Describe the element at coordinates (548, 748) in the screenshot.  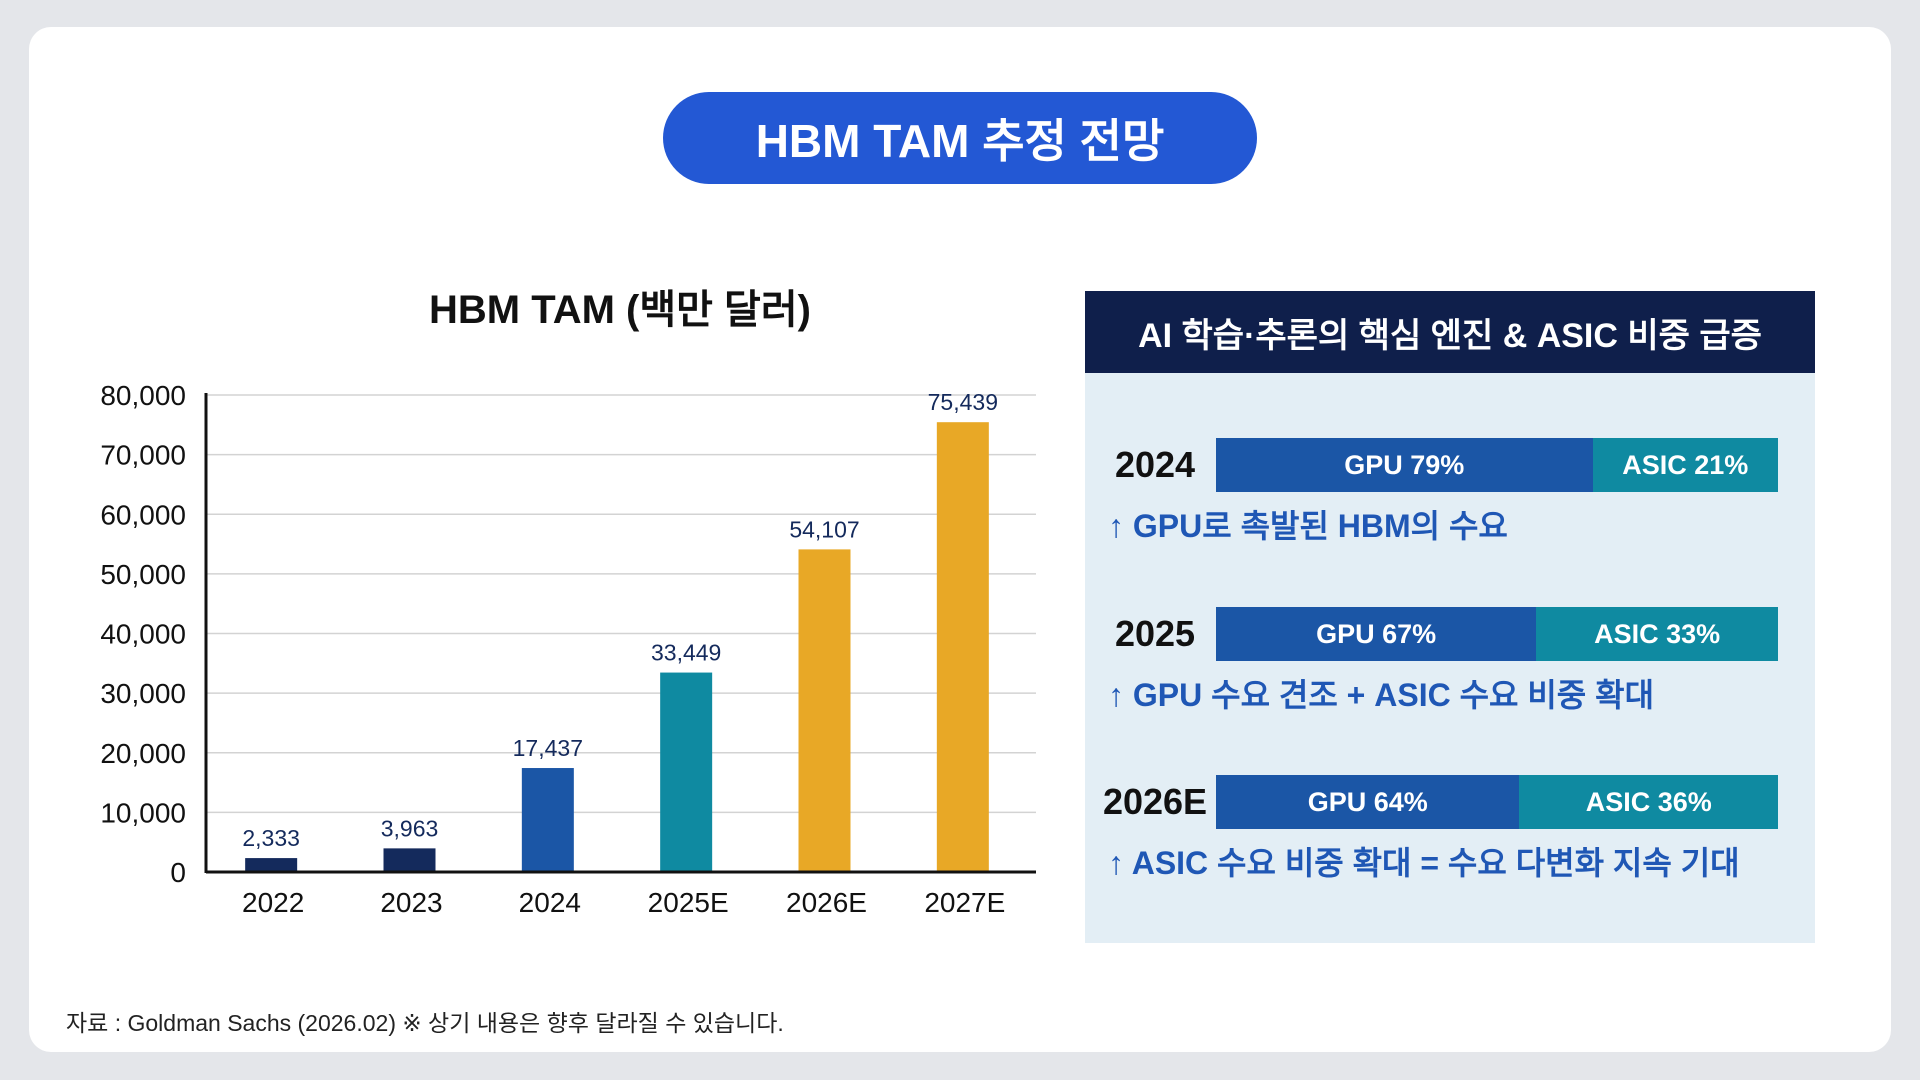
I see `data-label: 17,437` at that location.